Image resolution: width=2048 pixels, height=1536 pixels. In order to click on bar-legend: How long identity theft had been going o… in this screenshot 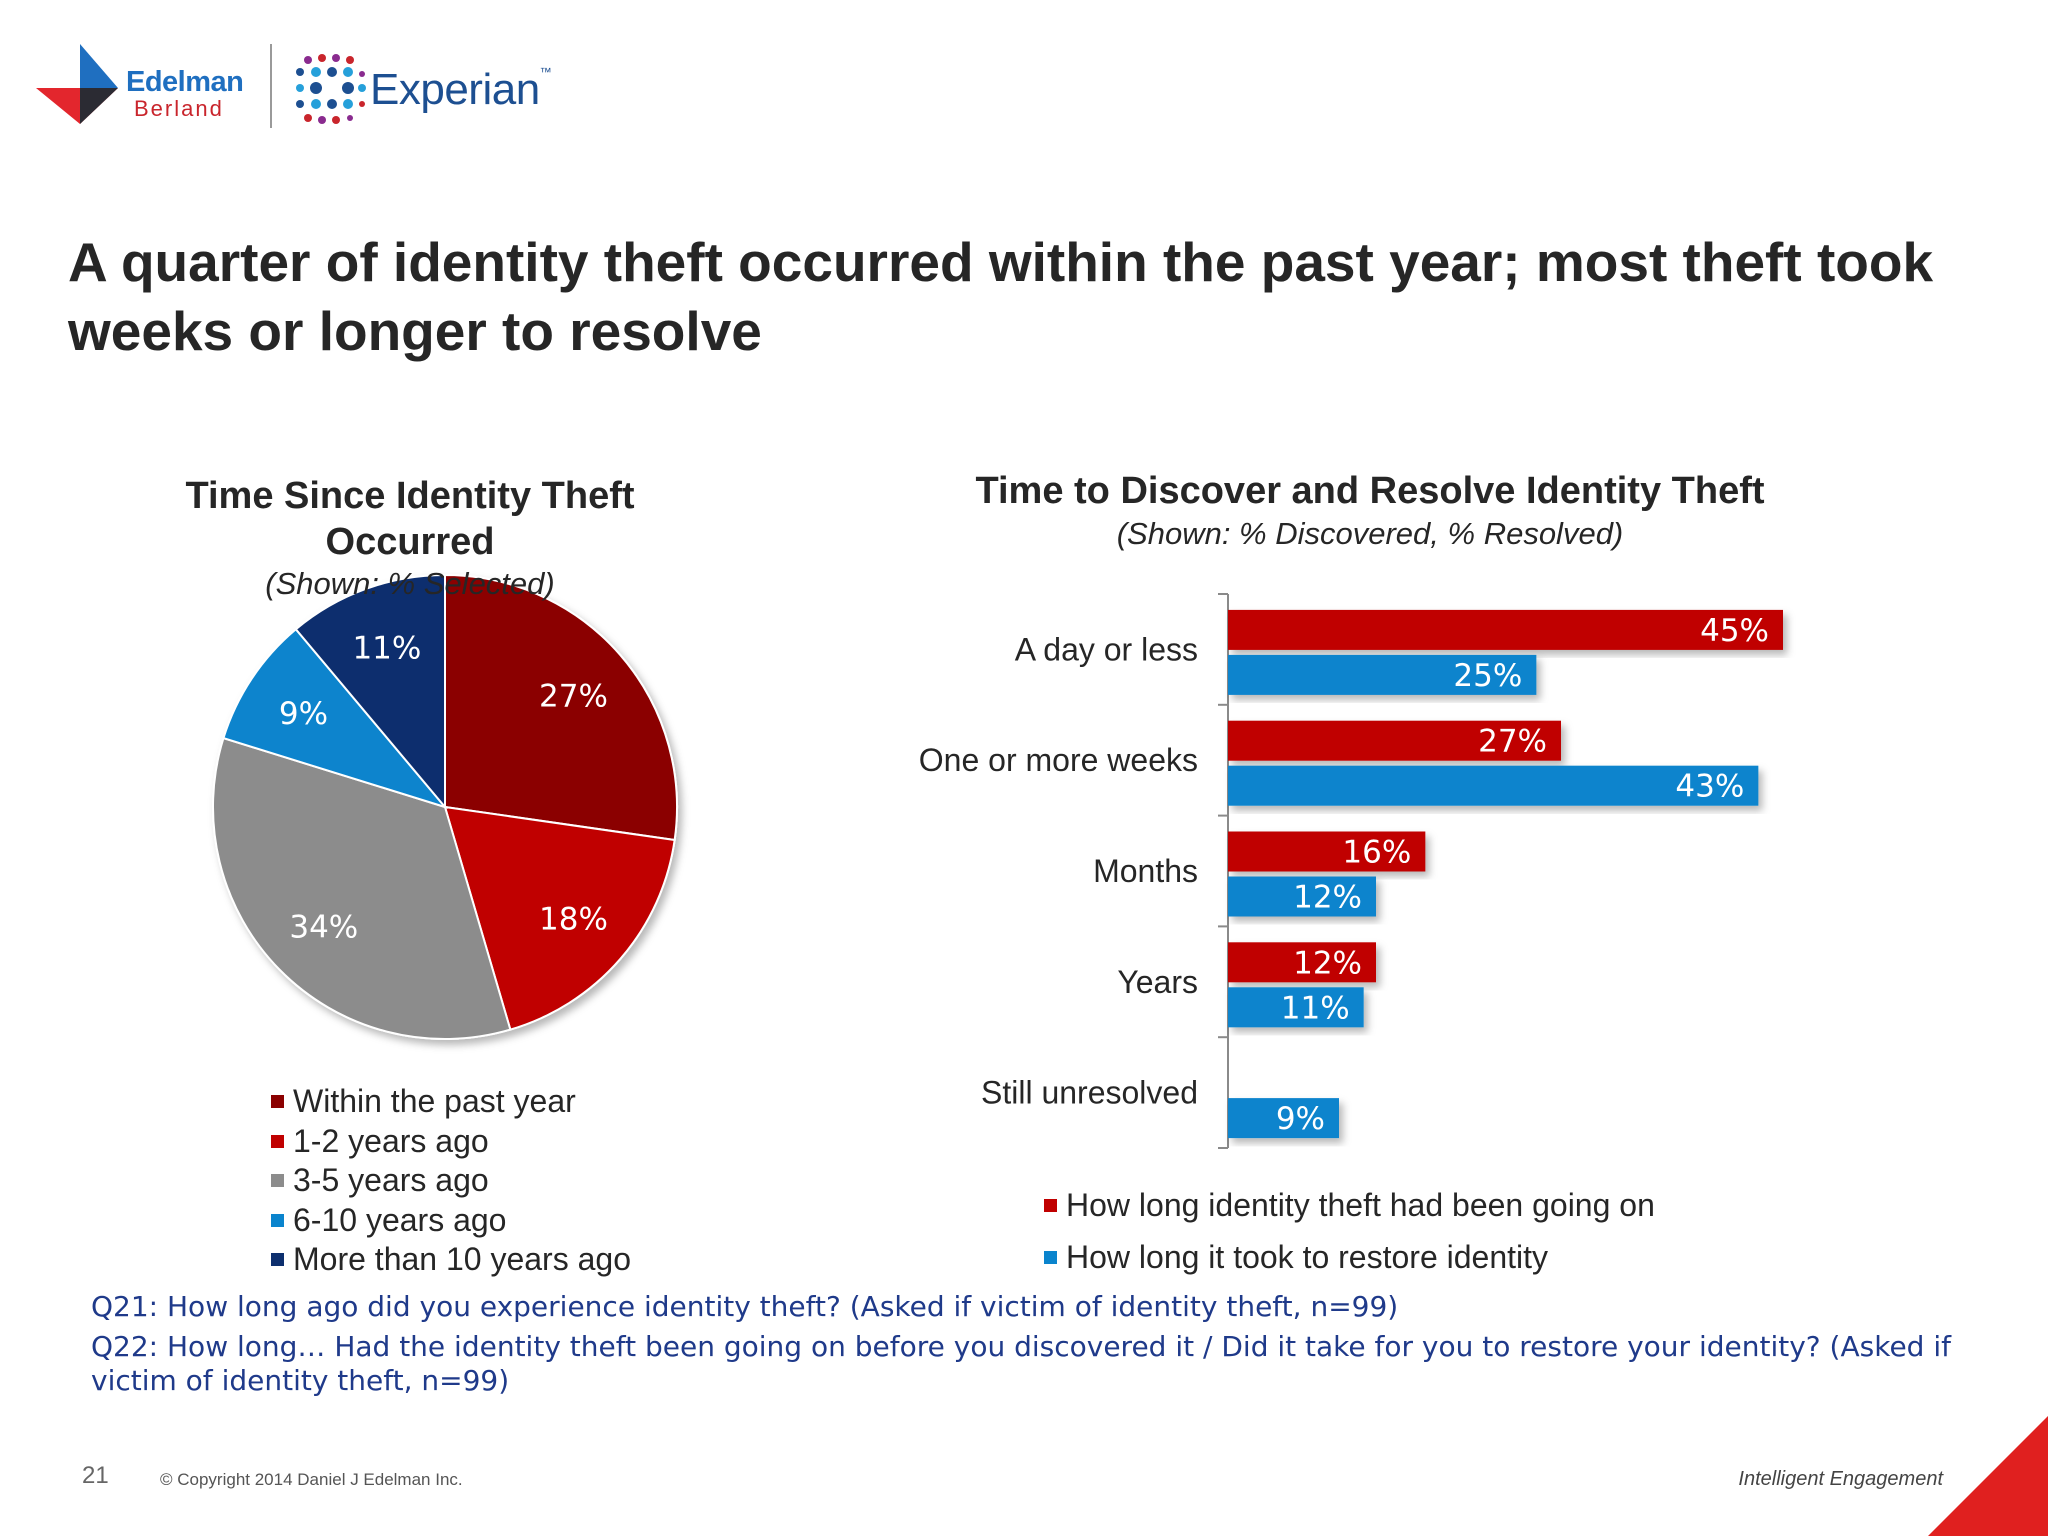, I will do `click(1349, 1231)`.